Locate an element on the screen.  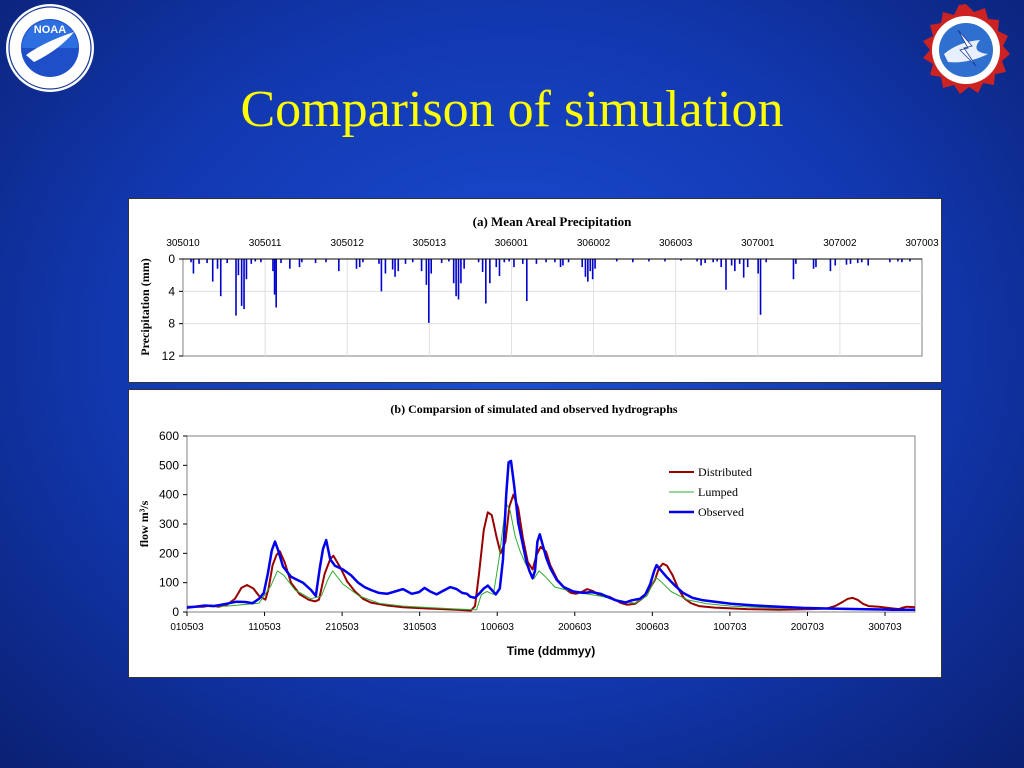
x-tick-label: 306002 is located at coordinates (594, 243).